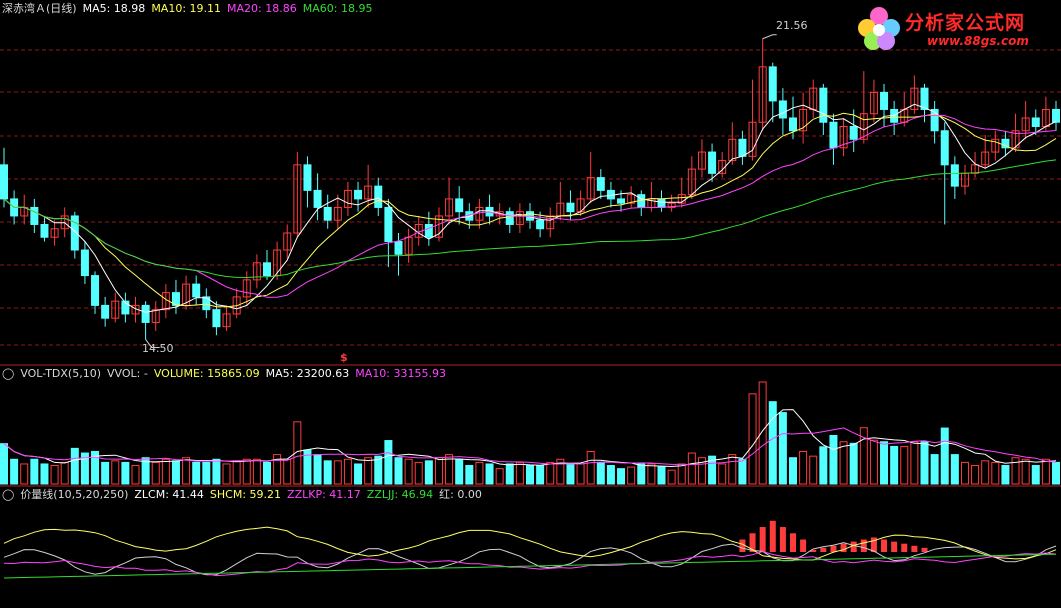 This screenshot has height=608, width=1061. What do you see at coordinates (127, 373) in the screenshot?
I see `vvol-label: VVOL: -` at bounding box center [127, 373].